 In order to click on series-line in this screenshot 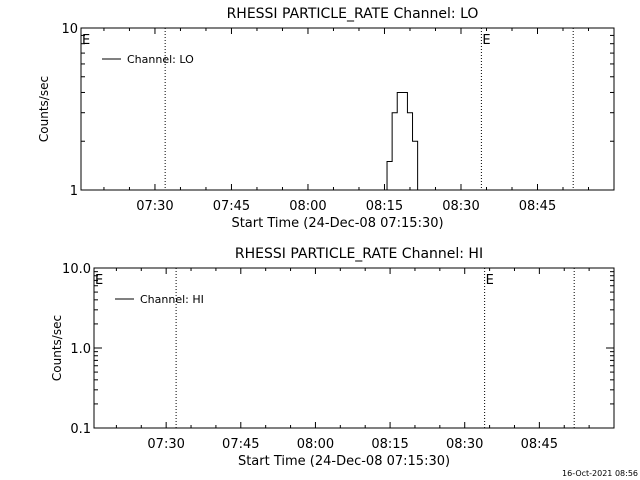, I will do `click(402, 141)`.